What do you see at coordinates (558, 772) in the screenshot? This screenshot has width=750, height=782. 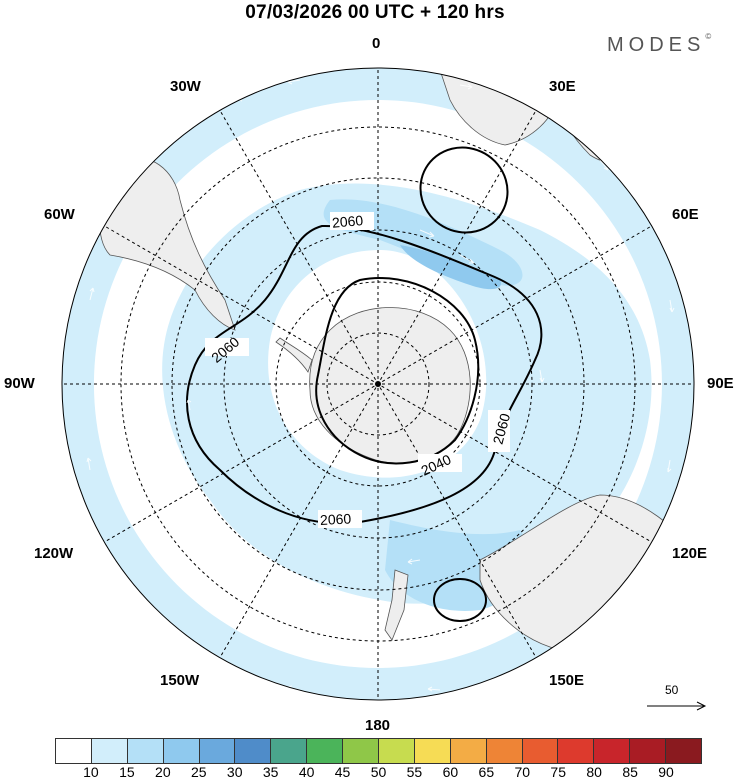 I see `colorbar-tick-label: 75` at bounding box center [558, 772].